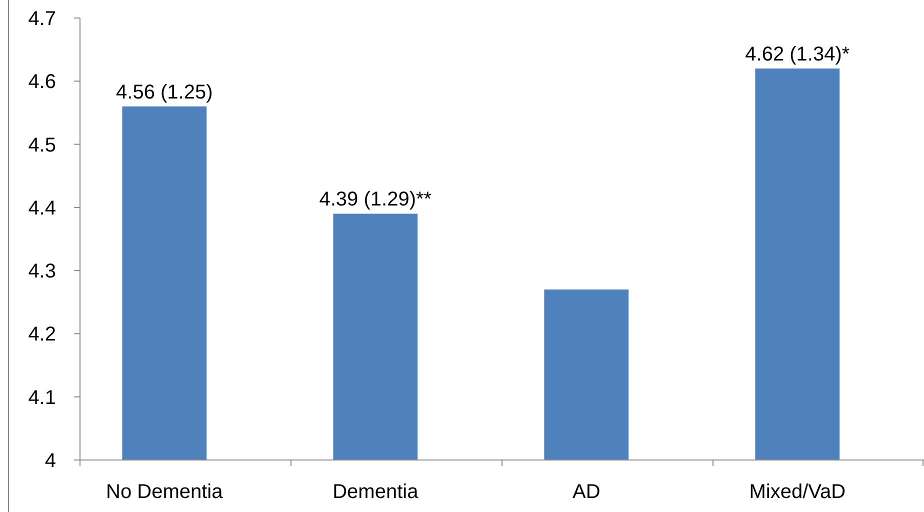 The image size is (924, 512). What do you see at coordinates (797, 492) in the screenshot?
I see `x-tick-label: Mixed/VaD` at bounding box center [797, 492].